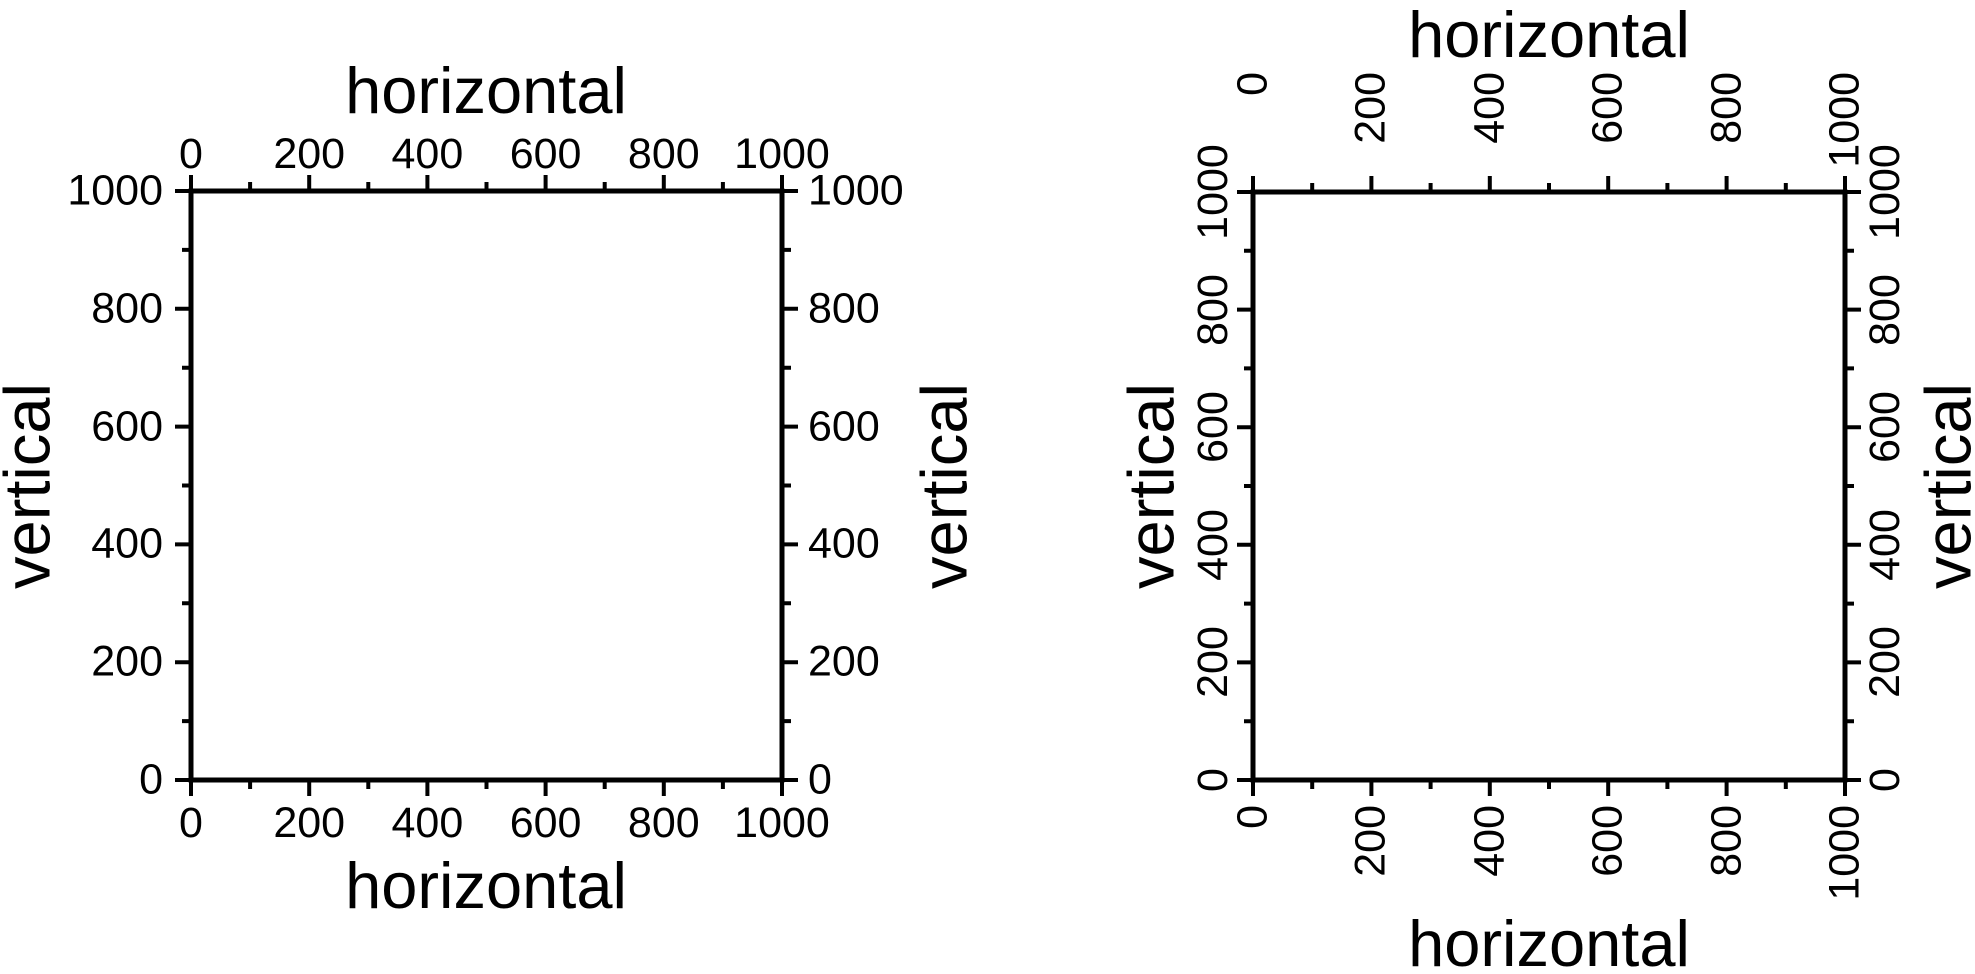 The width and height of the screenshot is (1975, 974). I want to click on right-plot-right-tick-label: 800, so click(1885, 309).